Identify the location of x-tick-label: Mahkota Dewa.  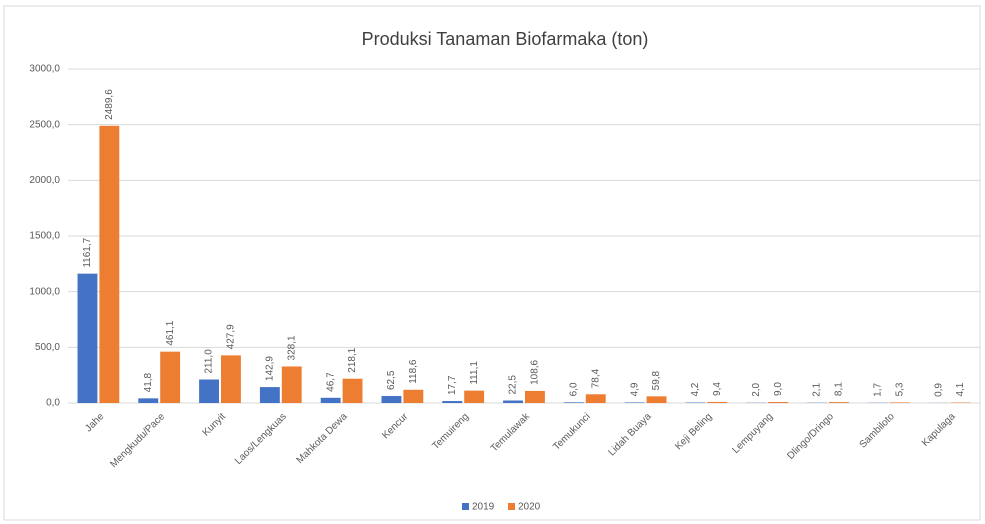
(322, 438).